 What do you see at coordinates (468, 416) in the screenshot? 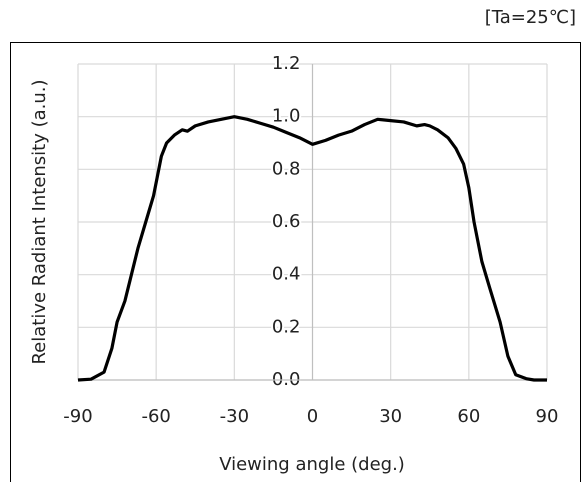
I see `x-tick-label: 60` at bounding box center [468, 416].